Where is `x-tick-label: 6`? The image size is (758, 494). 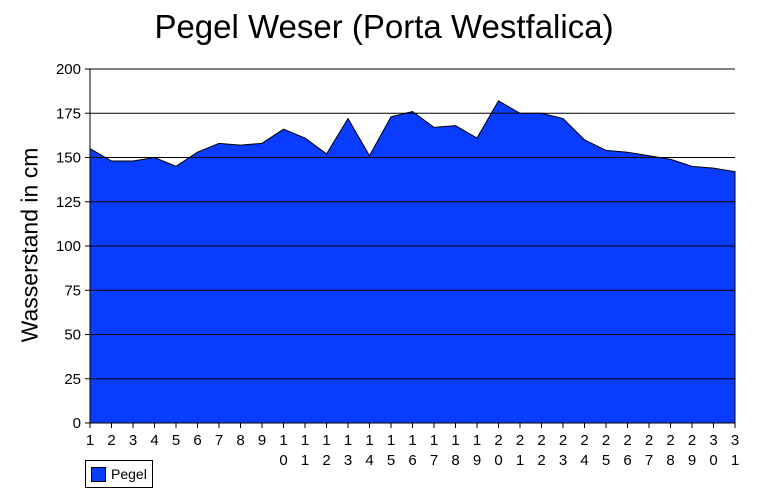 x-tick-label: 6 is located at coordinates (197, 440).